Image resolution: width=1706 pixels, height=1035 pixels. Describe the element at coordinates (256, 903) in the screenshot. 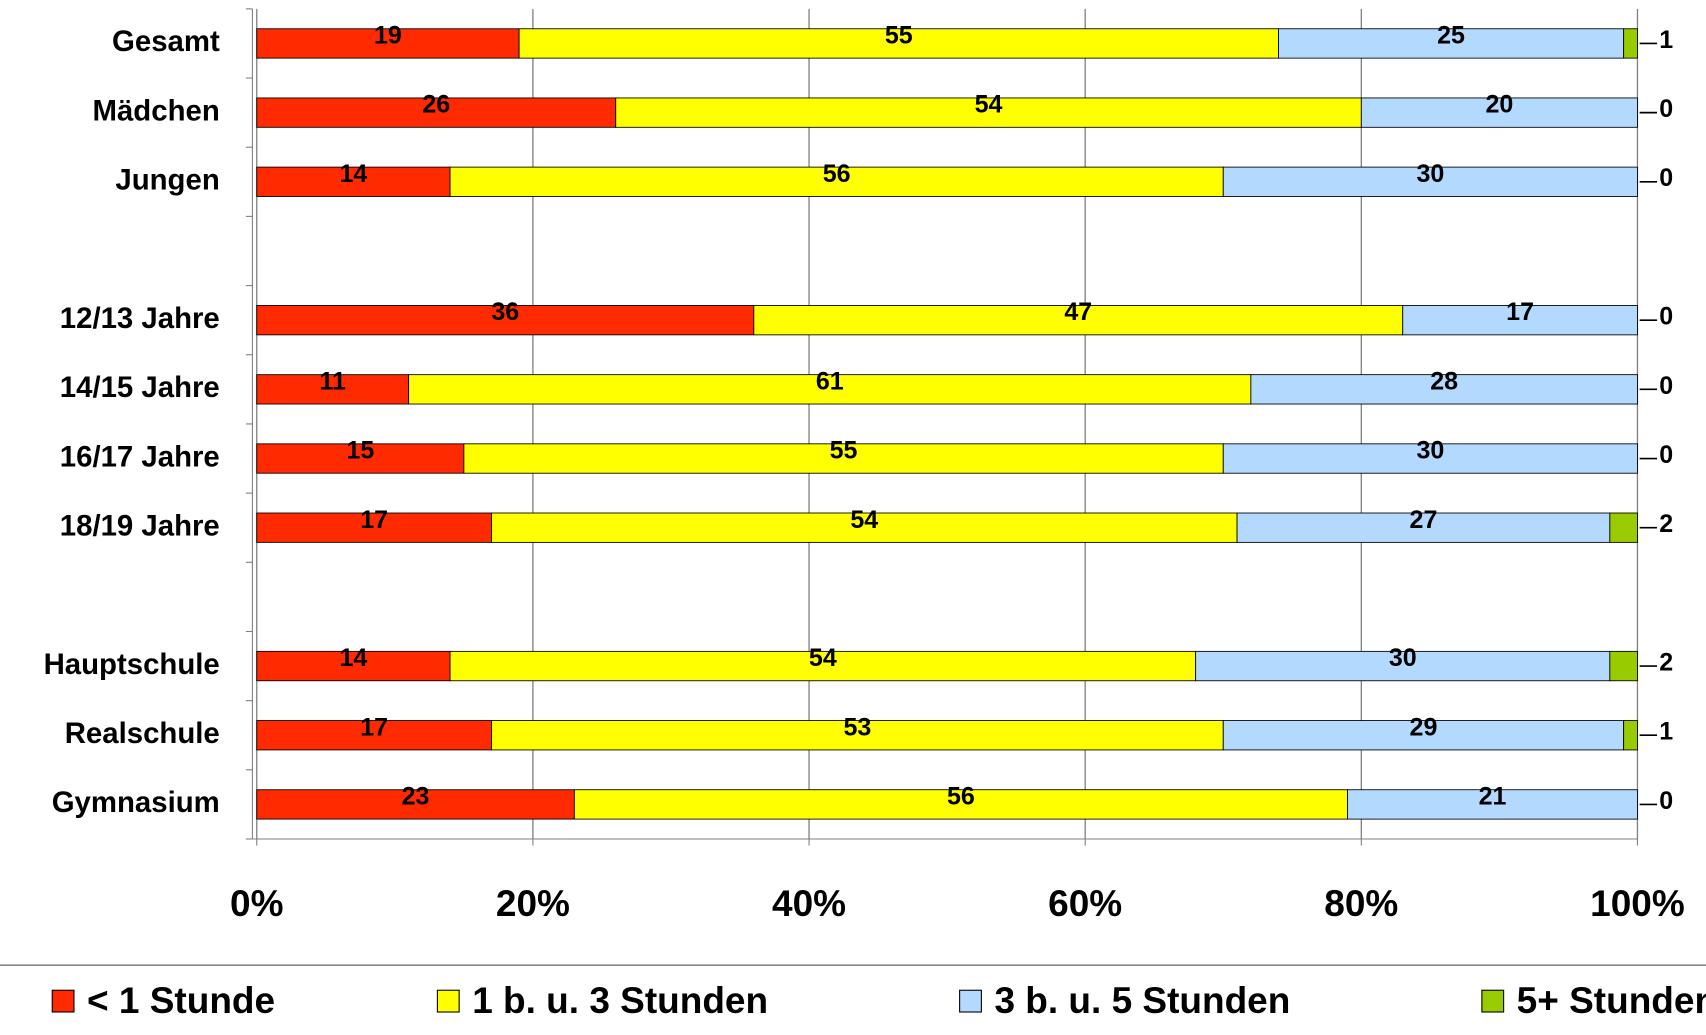

I see `x-tick-label: 0%` at that location.